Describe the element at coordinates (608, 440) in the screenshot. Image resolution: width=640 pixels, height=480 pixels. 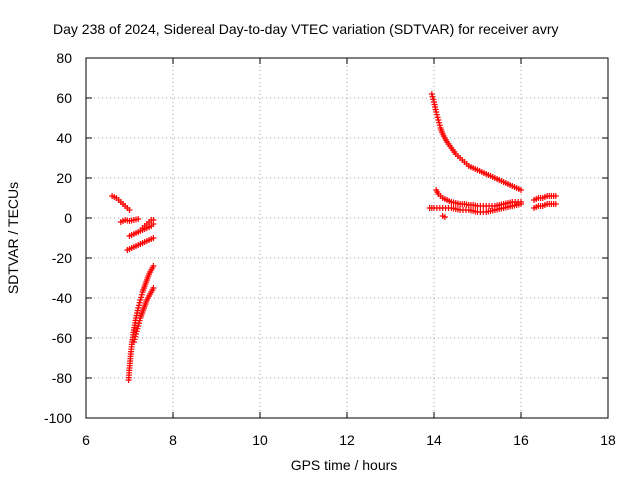
I see `x-tick-label: 18` at that location.